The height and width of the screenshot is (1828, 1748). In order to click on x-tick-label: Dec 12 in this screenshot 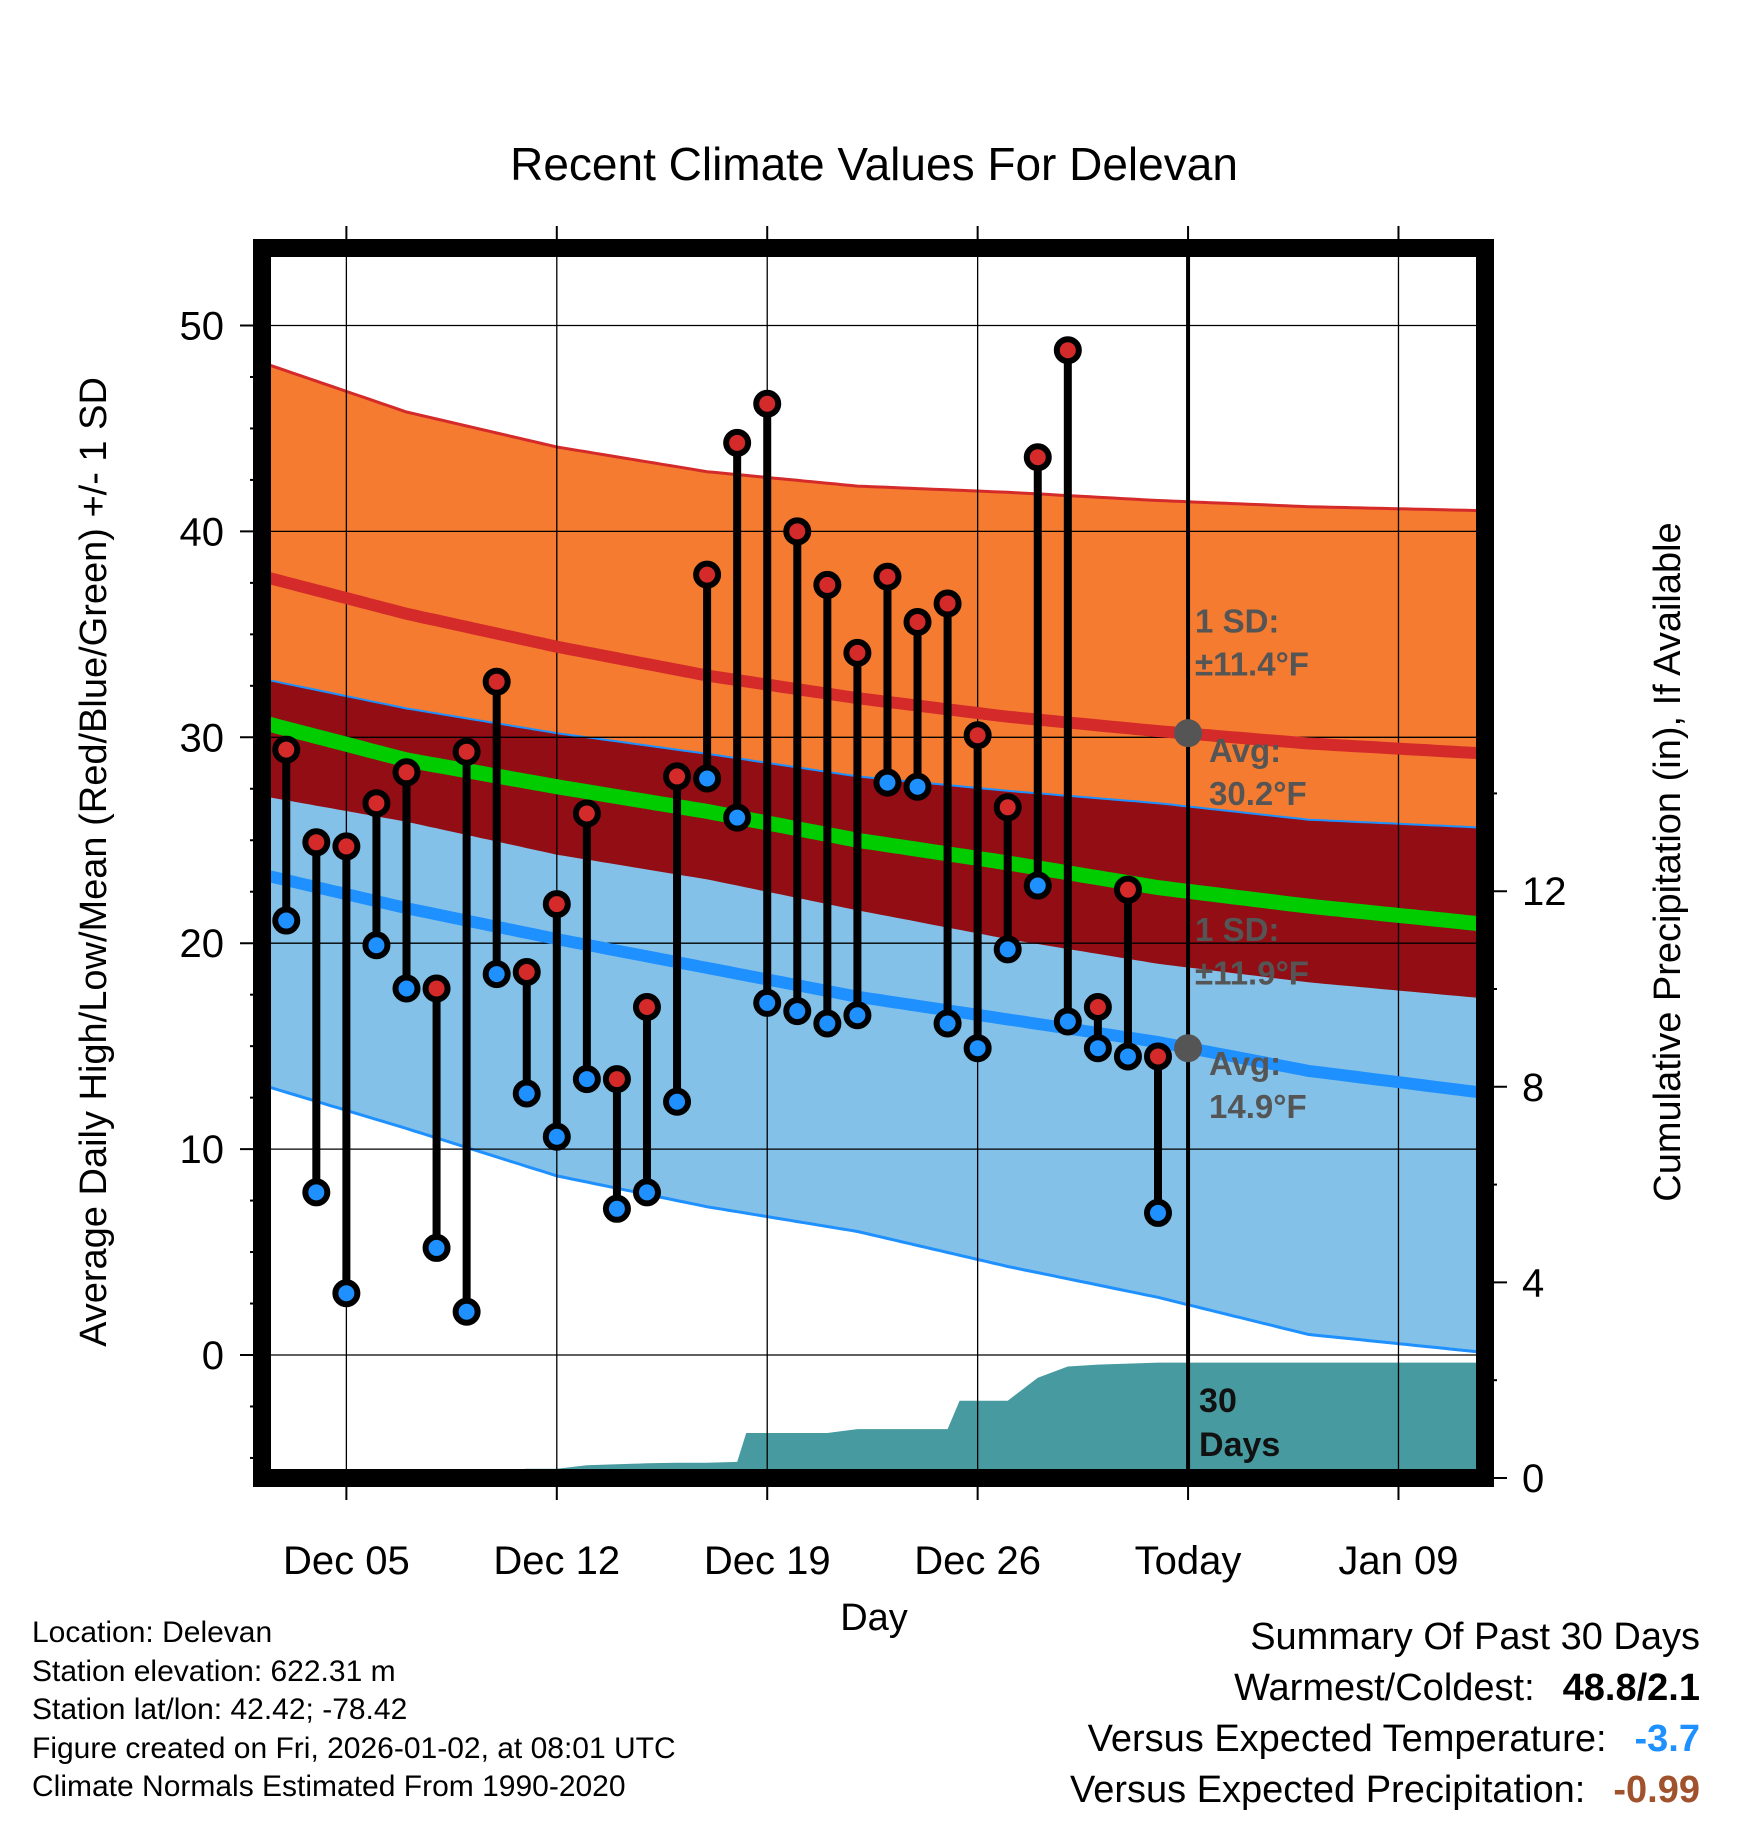, I will do `click(556, 1561)`.